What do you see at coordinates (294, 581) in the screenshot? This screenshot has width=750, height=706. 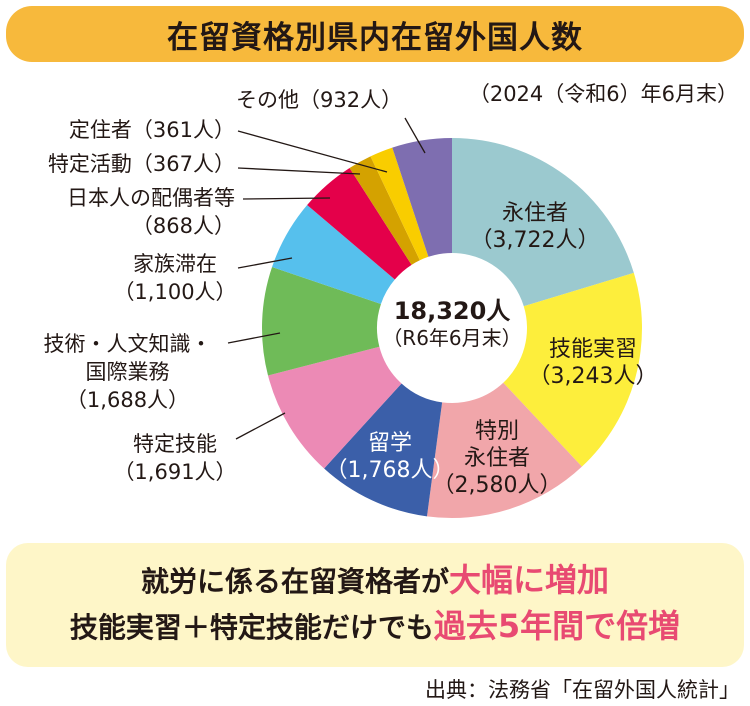 I see `summary-text: 就労に係る在留資格者が` at bounding box center [294, 581].